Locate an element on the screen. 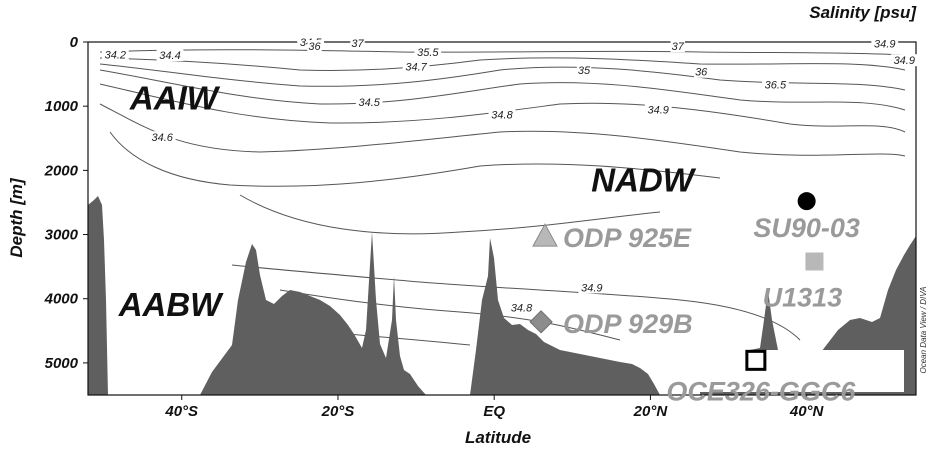 The width and height of the screenshot is (929, 449). contour-label: 34.2 is located at coordinates (115, 55).